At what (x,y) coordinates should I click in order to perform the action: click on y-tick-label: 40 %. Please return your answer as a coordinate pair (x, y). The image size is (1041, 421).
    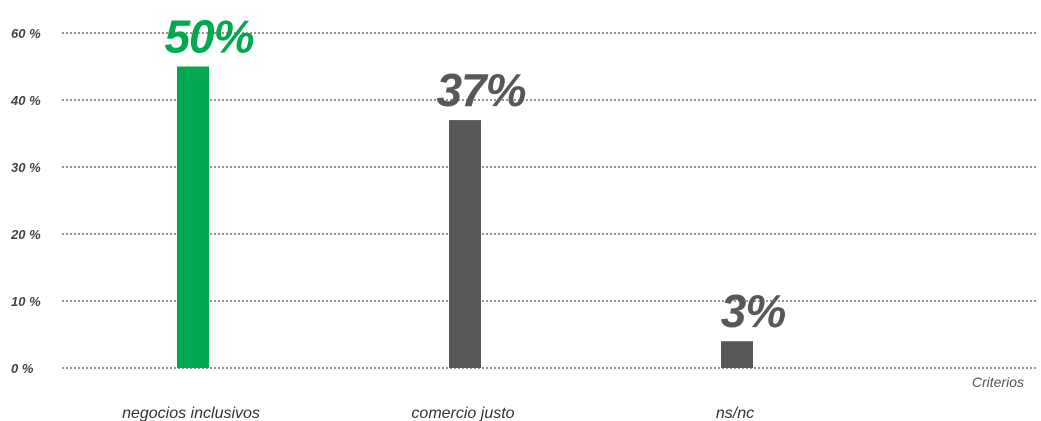
    Looking at the image, I should click on (25, 100).